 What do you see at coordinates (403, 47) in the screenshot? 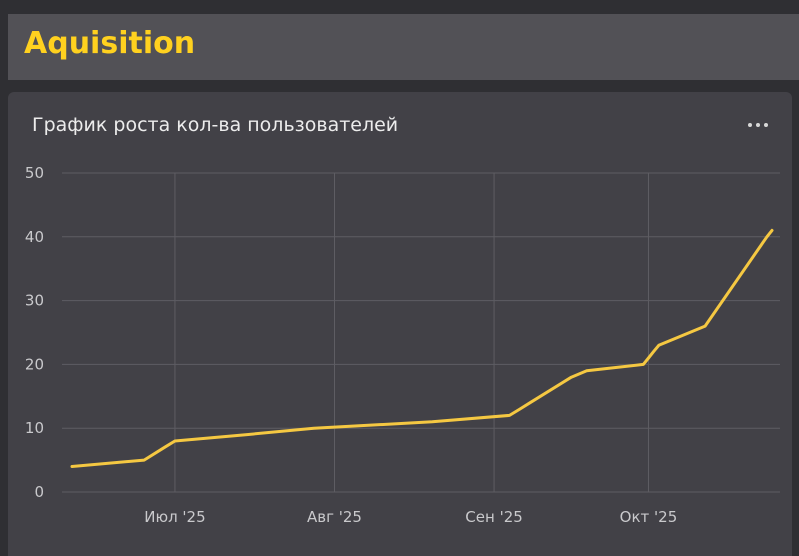
I see `dashboard-header: Aquisition` at bounding box center [403, 47].